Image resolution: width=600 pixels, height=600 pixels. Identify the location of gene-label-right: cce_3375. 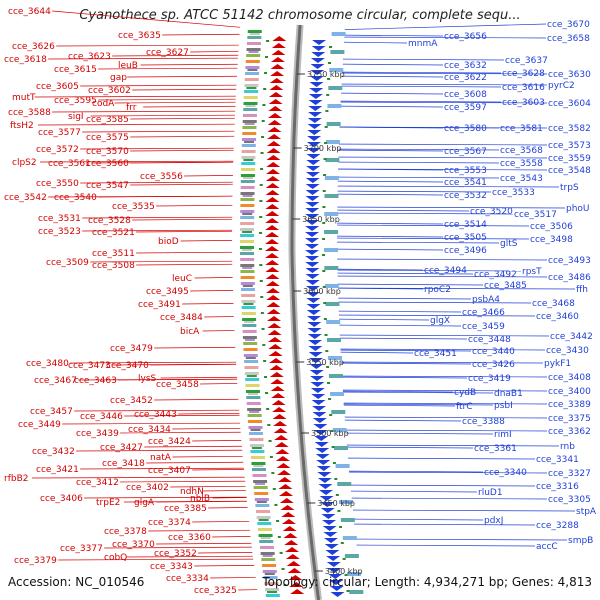
(569, 419).